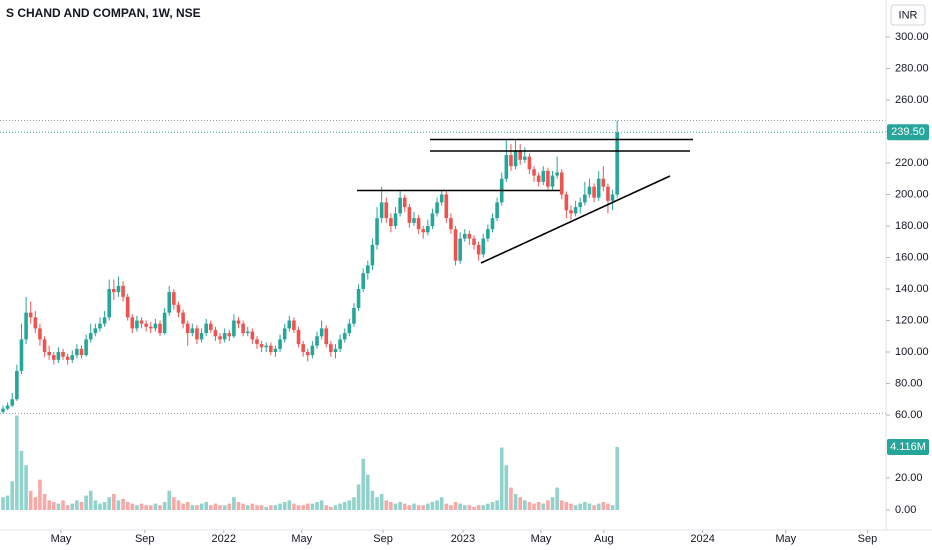  I want to click on drawings, so click(525, 201).